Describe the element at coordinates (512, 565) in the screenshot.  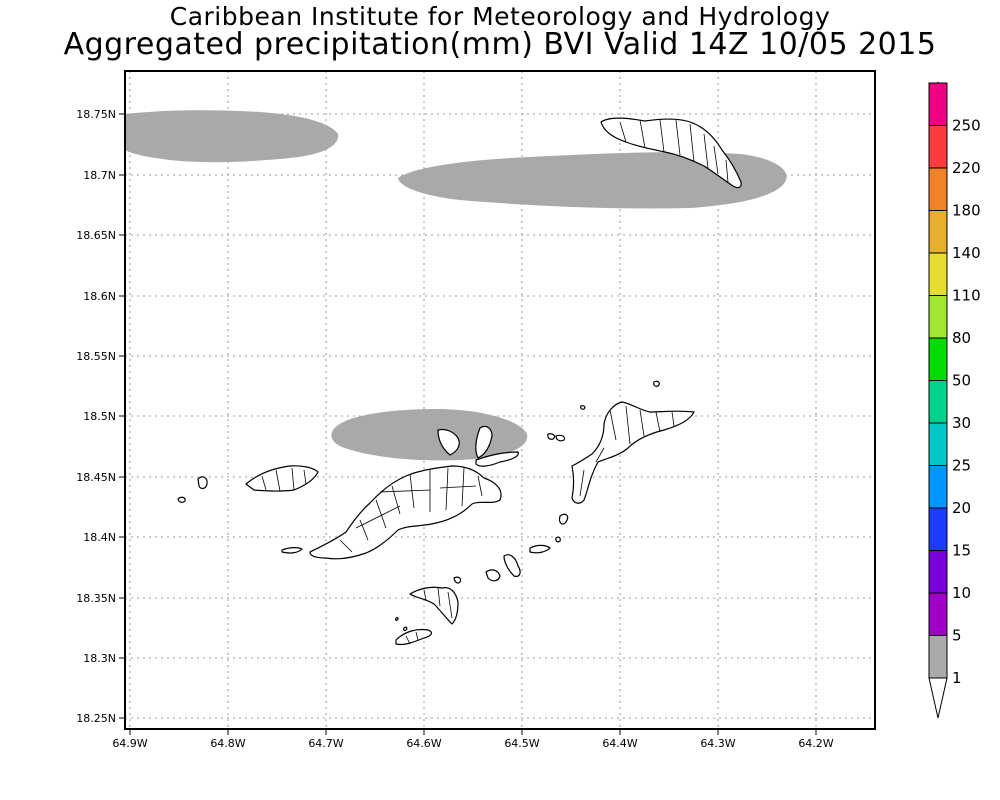
I see `island-ginger` at that location.